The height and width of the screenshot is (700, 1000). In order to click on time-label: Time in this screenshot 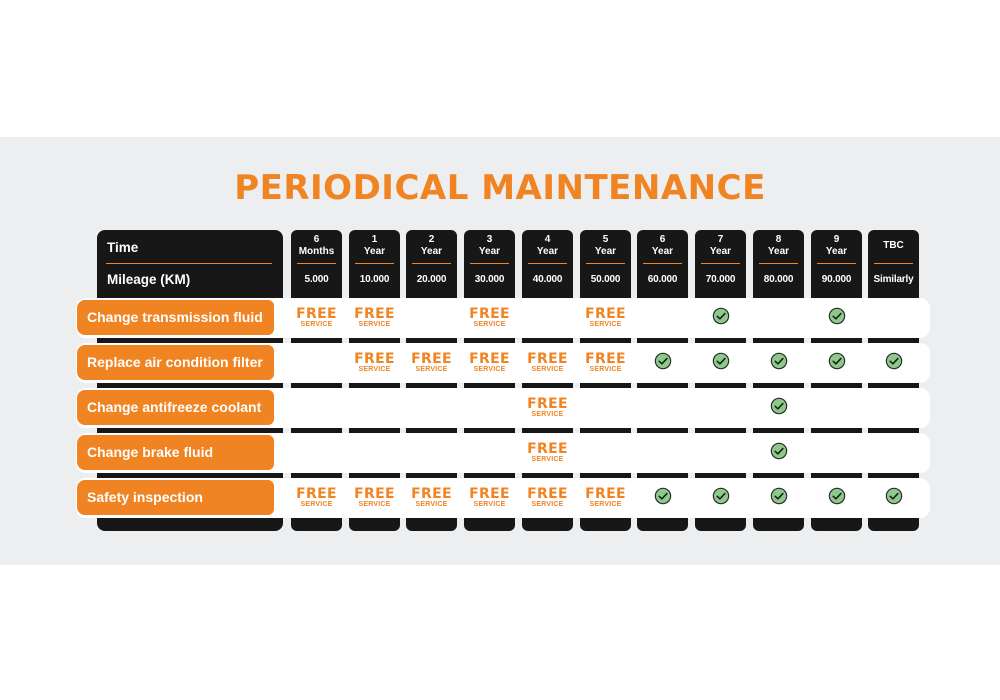, I will do `click(123, 247)`.